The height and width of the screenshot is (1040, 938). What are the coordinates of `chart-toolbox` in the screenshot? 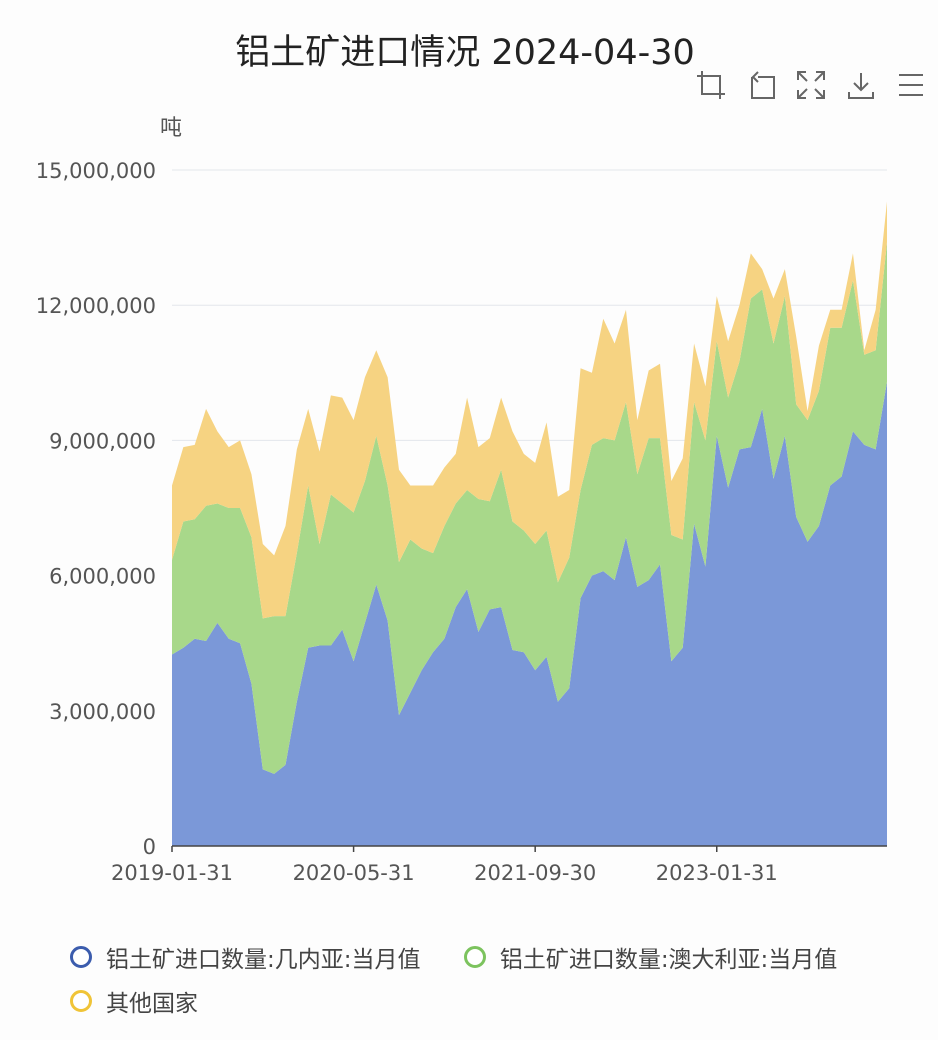 It's located at (811, 85).